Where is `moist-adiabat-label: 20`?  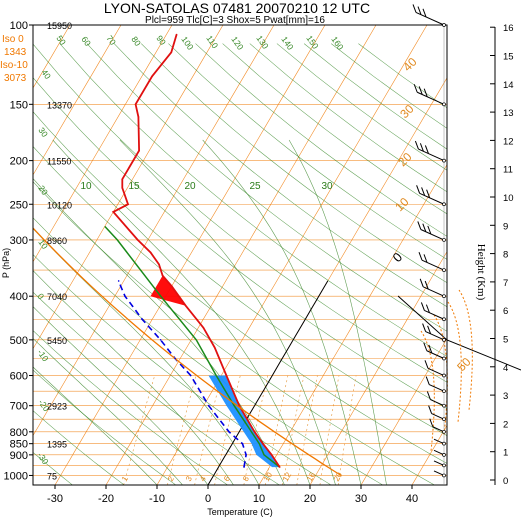 moist-adiabat-label: 20 is located at coordinates (190, 186).